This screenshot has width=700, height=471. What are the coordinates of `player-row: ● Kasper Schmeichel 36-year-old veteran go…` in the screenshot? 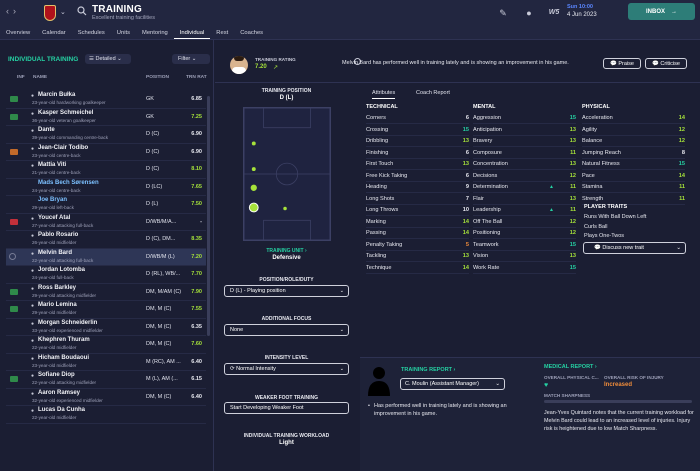 It's located at (106, 117).